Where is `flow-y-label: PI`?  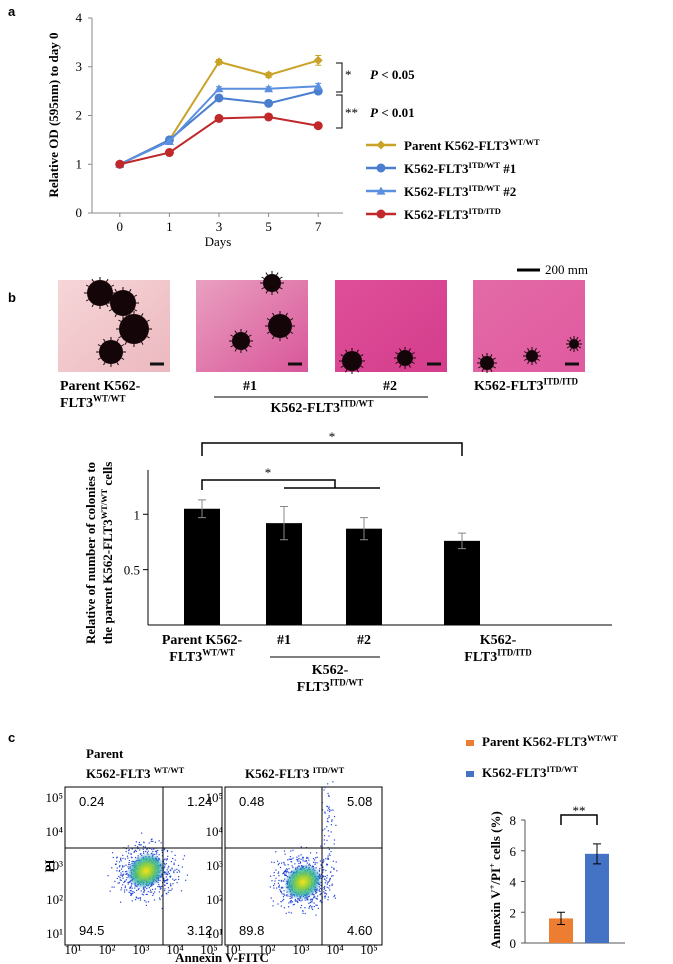
flow-y-label: PI is located at coordinates (49, 866).